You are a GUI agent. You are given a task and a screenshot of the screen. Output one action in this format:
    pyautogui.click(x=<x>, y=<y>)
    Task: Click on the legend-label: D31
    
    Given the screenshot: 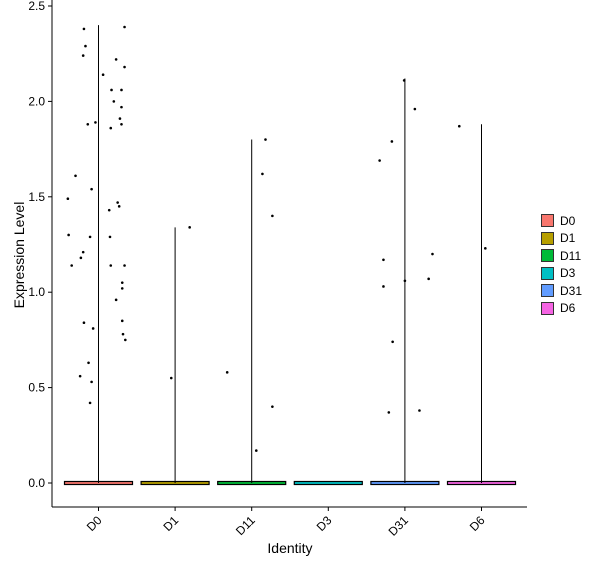 What is the action you would take?
    pyautogui.click(x=571, y=290)
    